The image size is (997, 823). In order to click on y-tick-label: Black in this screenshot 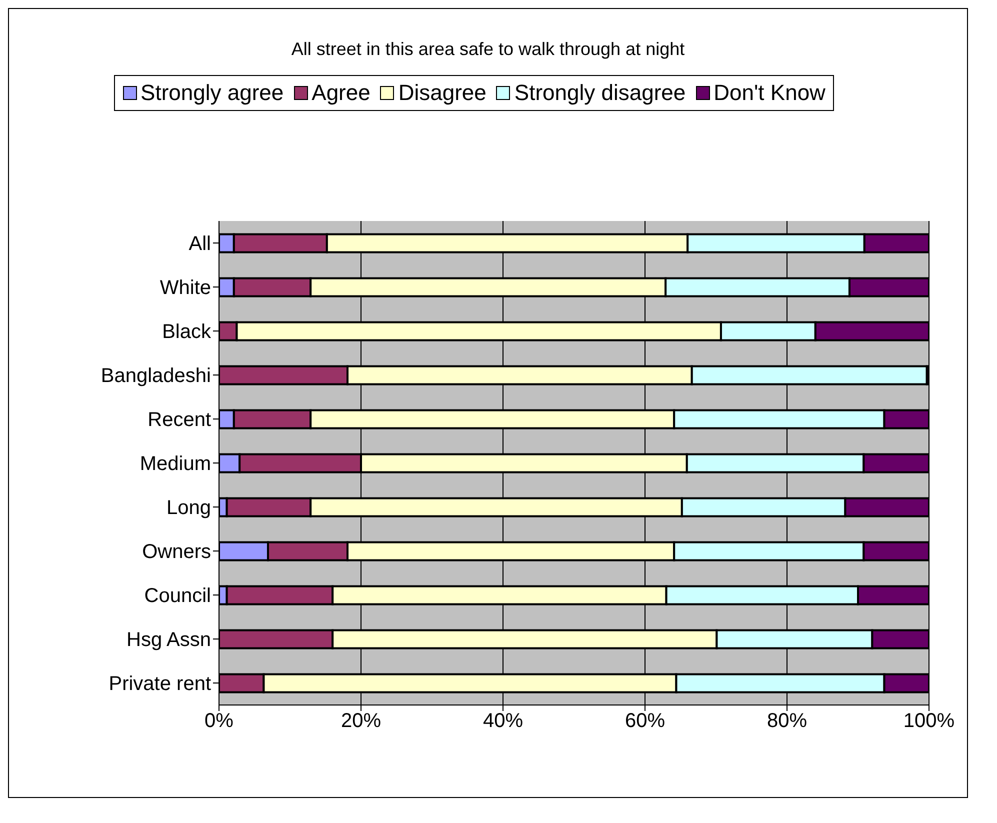, I will do `click(187, 332)`.